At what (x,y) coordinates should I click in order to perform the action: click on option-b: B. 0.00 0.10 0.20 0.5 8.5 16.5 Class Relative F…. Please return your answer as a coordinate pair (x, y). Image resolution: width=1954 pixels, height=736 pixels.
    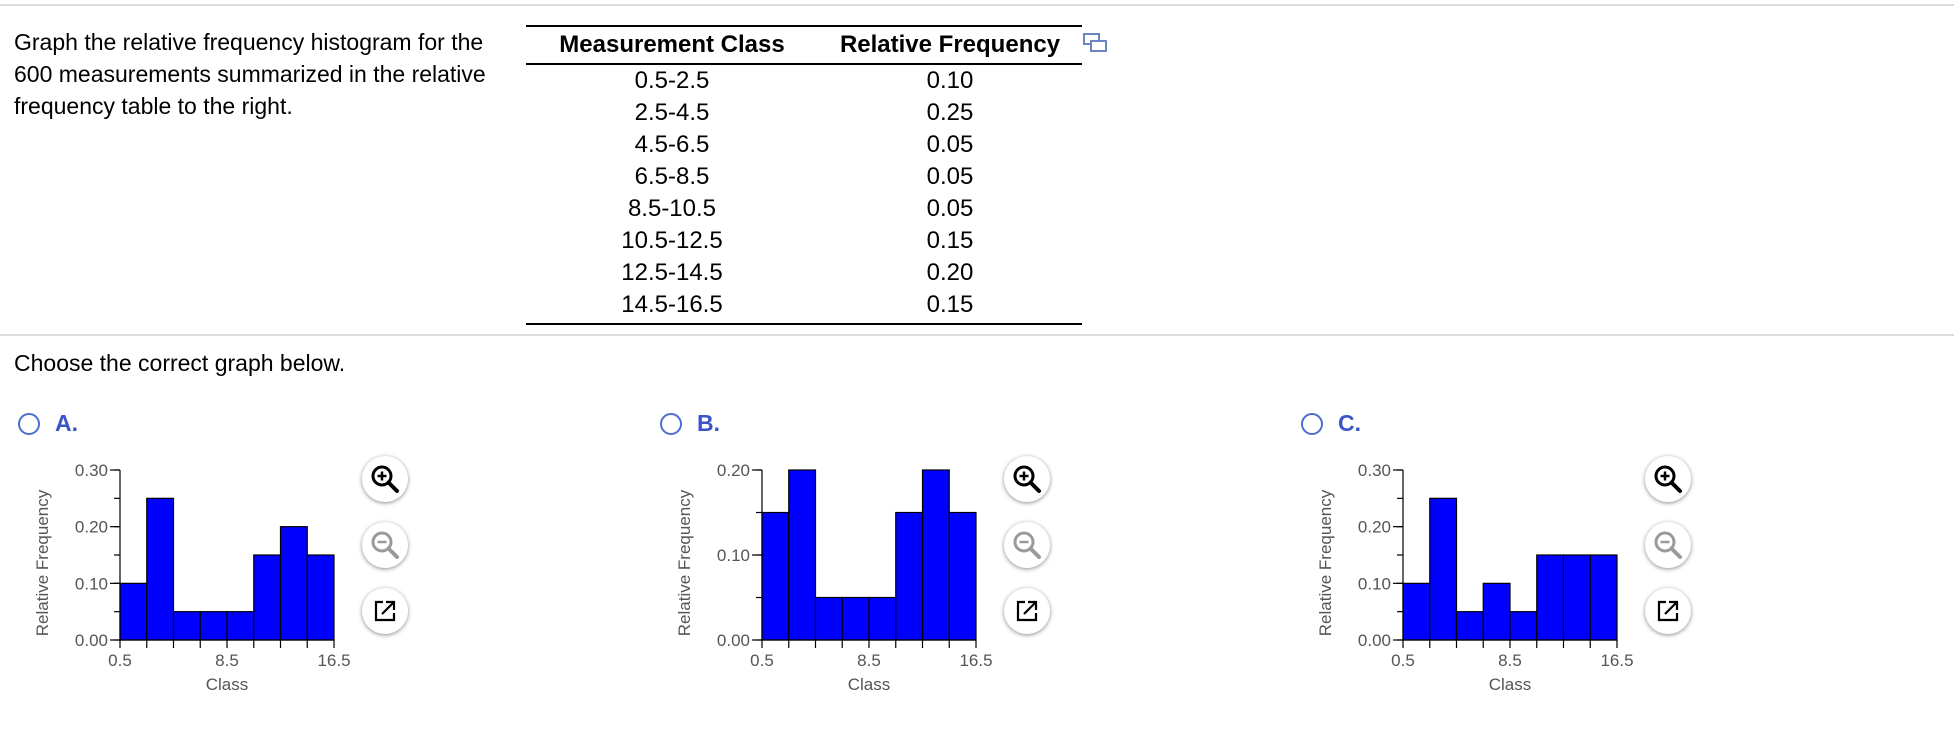
    Looking at the image, I should click on (970, 560).